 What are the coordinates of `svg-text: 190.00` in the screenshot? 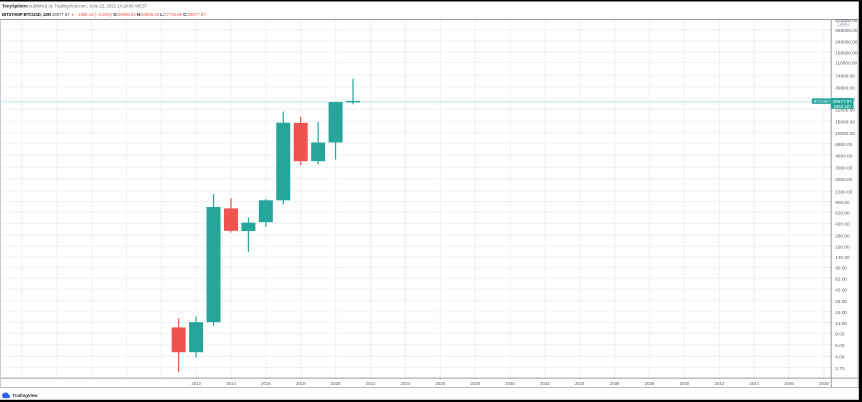 It's located at (842, 246).